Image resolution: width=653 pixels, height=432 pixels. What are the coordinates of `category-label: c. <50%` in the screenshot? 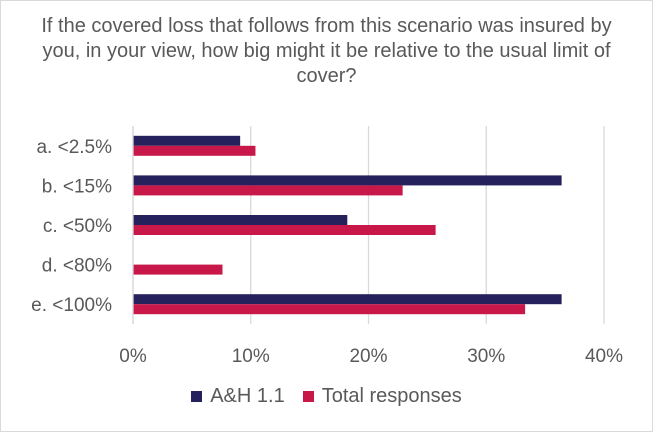 It's located at (77, 226).